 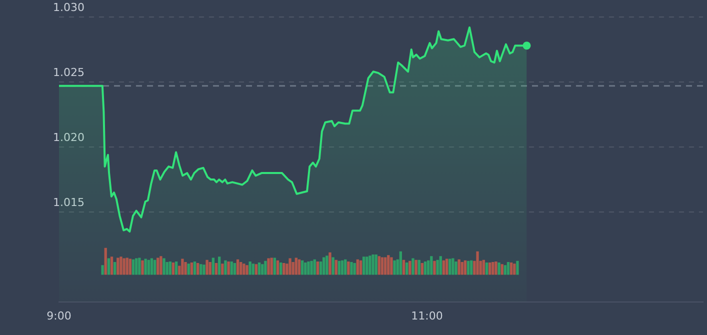 What do you see at coordinates (68, 137) in the screenshot?
I see `y-tick-label: 1.020` at bounding box center [68, 137].